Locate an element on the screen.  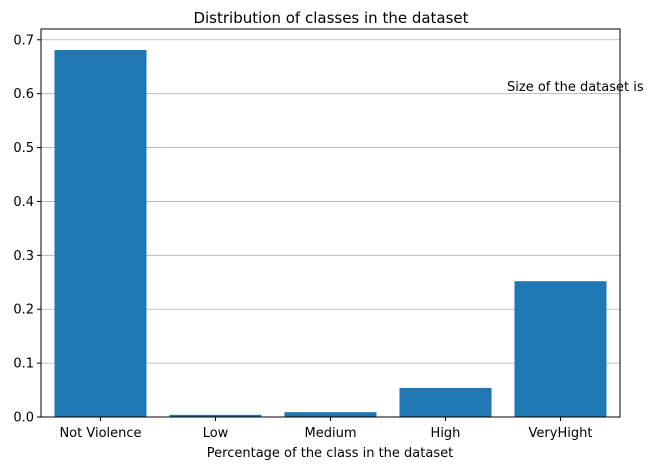
x-tick-label: Not Violence is located at coordinates (100, 433).